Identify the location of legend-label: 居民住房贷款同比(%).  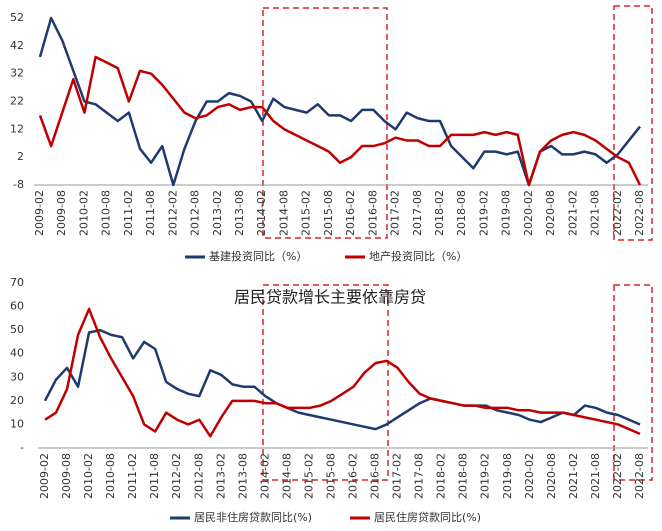
(427, 517).